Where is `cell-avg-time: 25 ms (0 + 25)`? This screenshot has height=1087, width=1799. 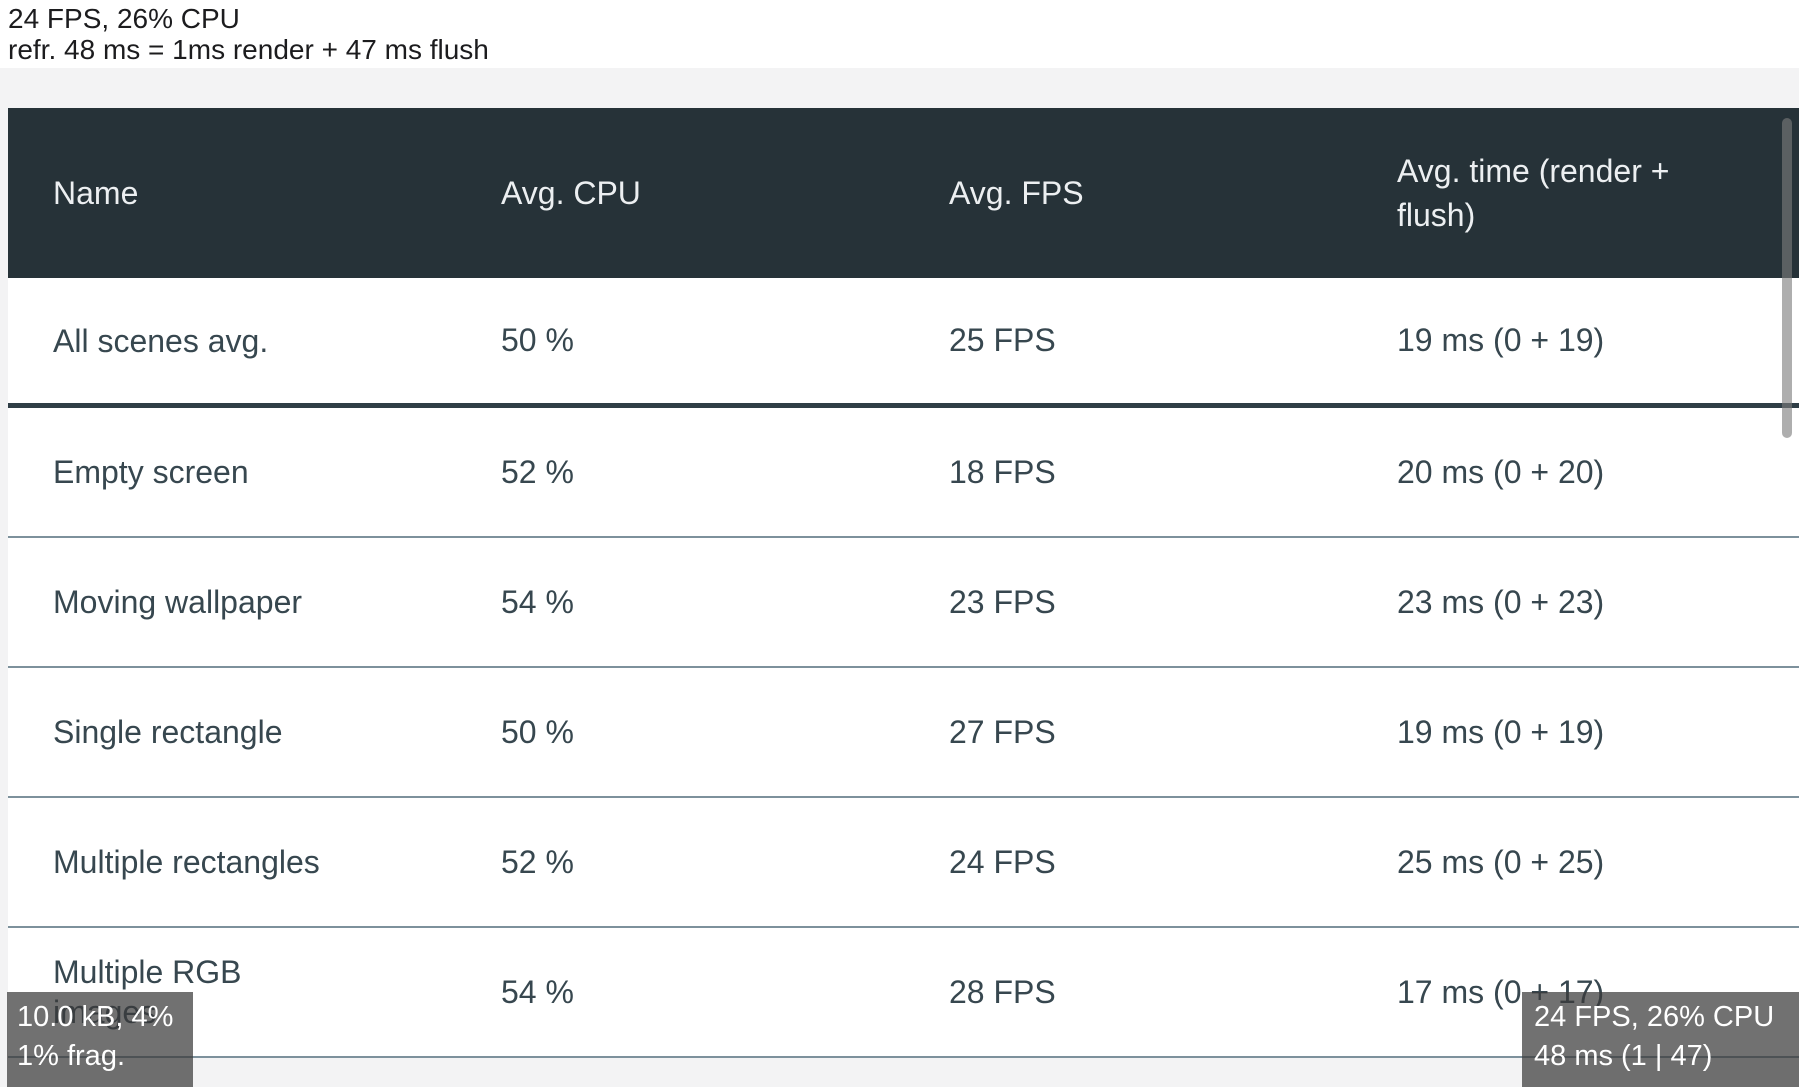
cell-avg-time: 25 ms (0 + 25) is located at coordinates (1501, 861).